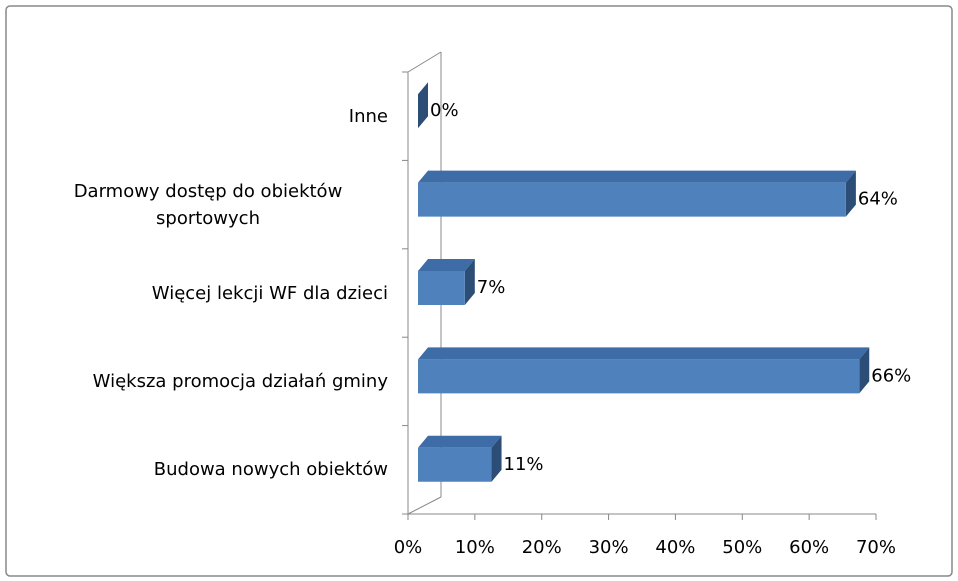 Image resolution: width=958 pixels, height=581 pixels. What do you see at coordinates (424, 505) in the screenshot?
I see `floor-edge` at bounding box center [424, 505].